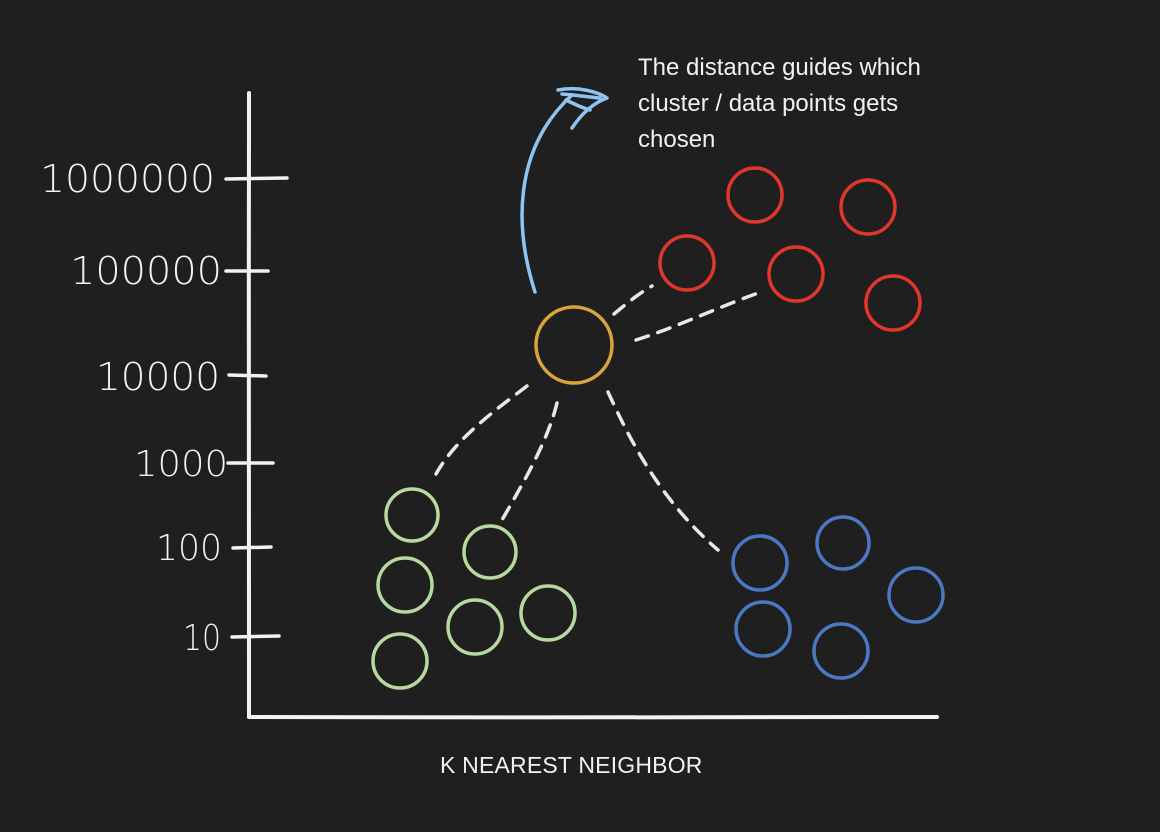 This screenshot has width=1160, height=832. I want to click on arrow-icon, so click(564, 190).